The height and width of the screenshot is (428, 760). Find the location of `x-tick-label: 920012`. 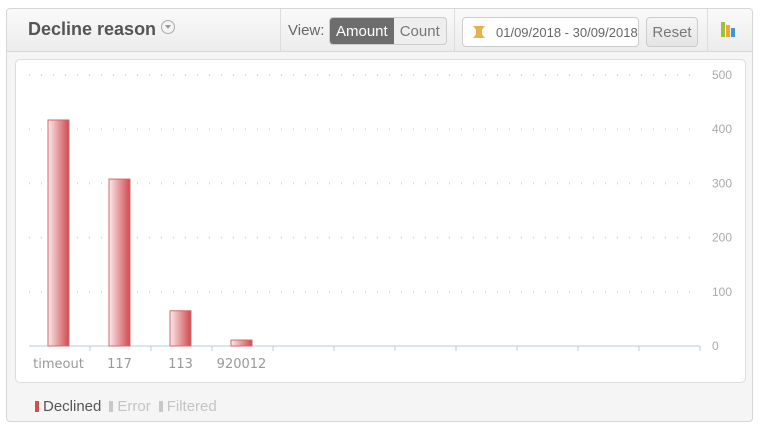

x-tick-label: 920012 is located at coordinates (242, 364).